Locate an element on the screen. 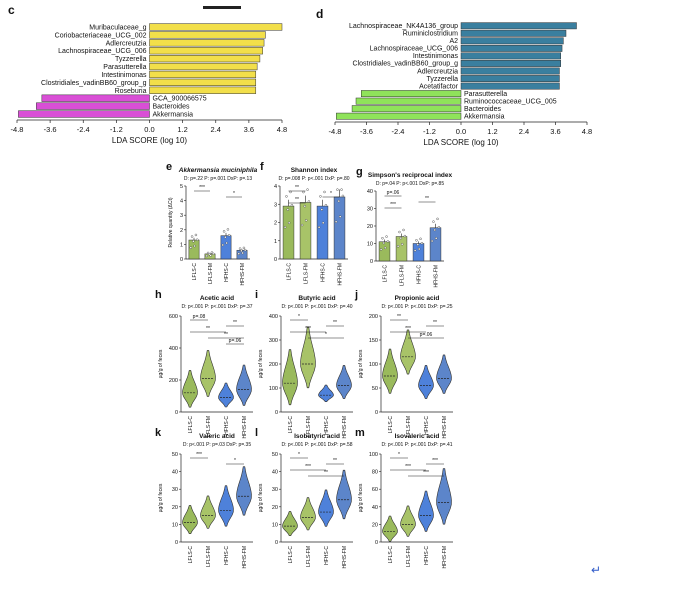 The width and height of the screenshot is (698, 594). panel-letter: m is located at coordinates (360, 433).